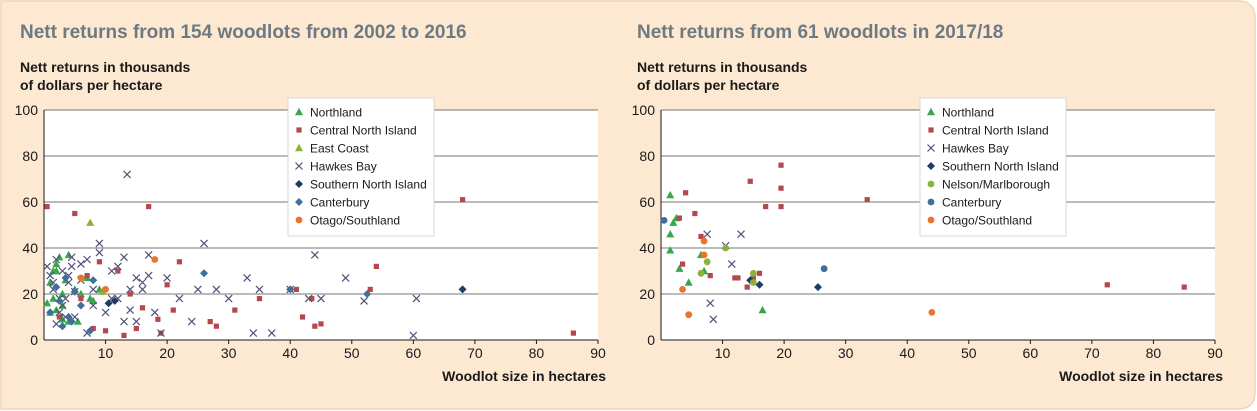 The height and width of the screenshot is (411, 1257). Describe the element at coordinates (598, 353) in the screenshot. I see `left-x-tick-label: 90` at that location.